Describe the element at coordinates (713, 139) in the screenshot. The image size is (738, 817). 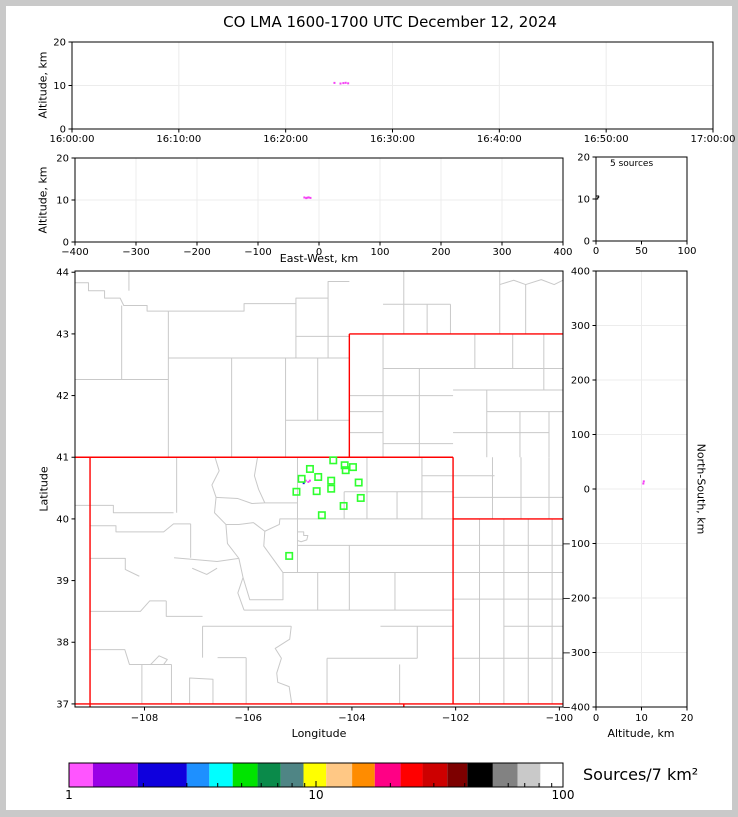
I see `svg-text: 17:00:00` at that location.